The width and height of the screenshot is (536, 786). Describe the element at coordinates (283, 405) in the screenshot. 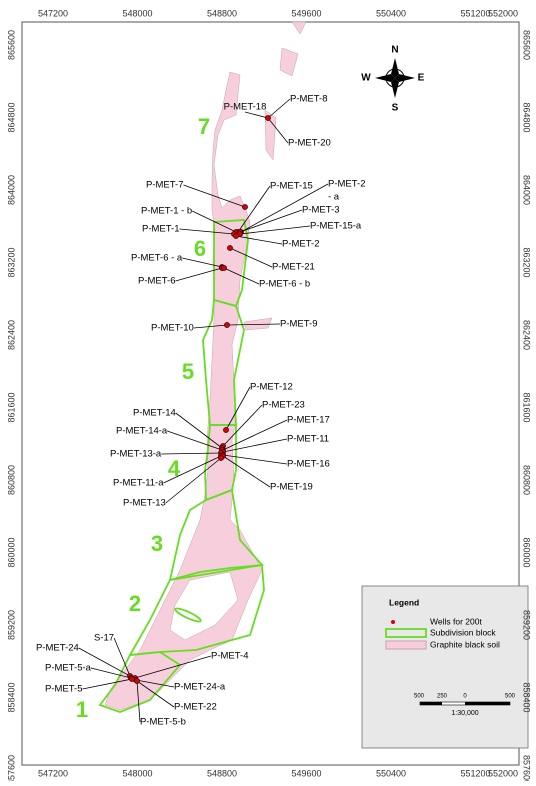

I see `well-label: P-MET-23` at that location.